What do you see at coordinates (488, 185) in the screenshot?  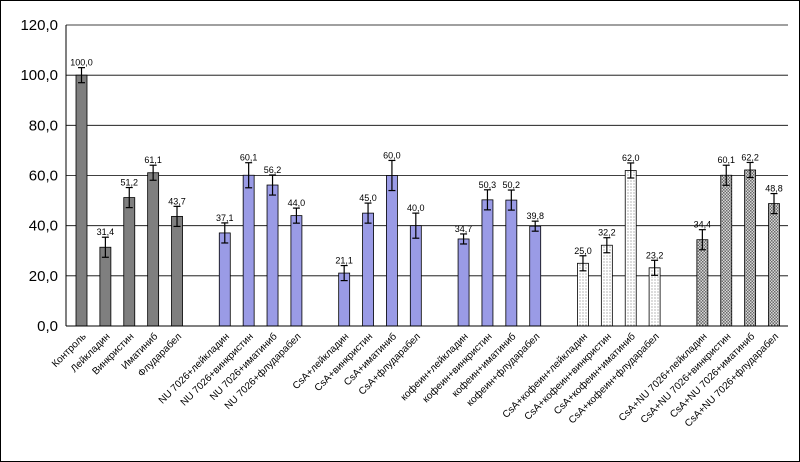 I see `data-label: 50,3` at bounding box center [488, 185].